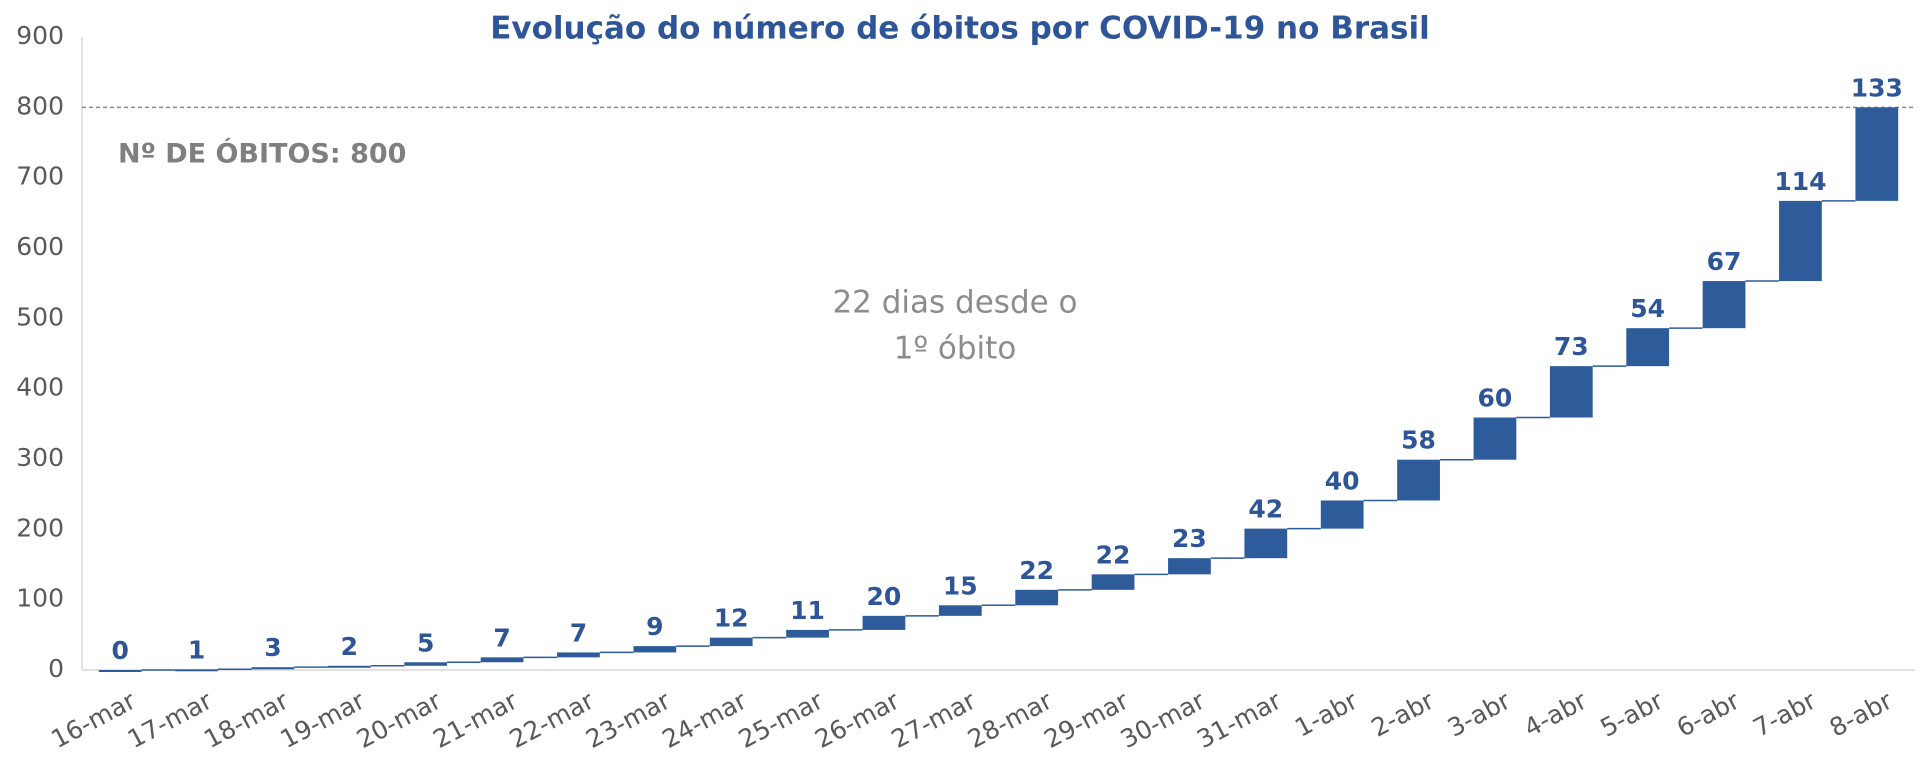  What do you see at coordinates (40, 316) in the screenshot?
I see `y-tick-label: 500` at bounding box center [40, 316].